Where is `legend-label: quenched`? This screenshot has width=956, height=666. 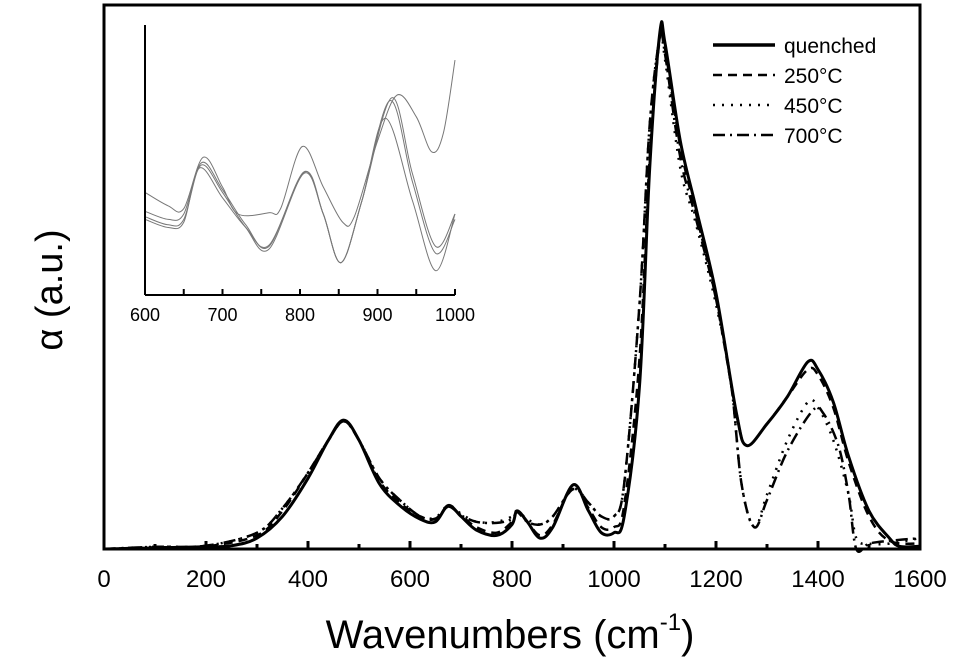 legend-label: quenched is located at coordinates (830, 46).